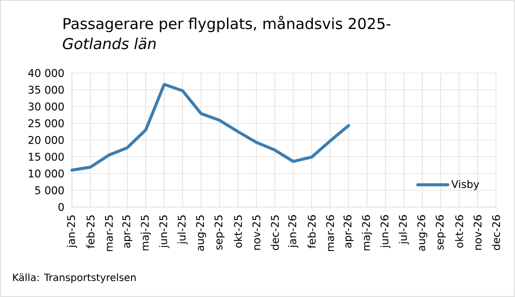 The width and height of the screenshot is (515, 297). Describe the element at coordinates (367, 232) in the screenshot. I see `x-tick-label: maj-26` at that location.